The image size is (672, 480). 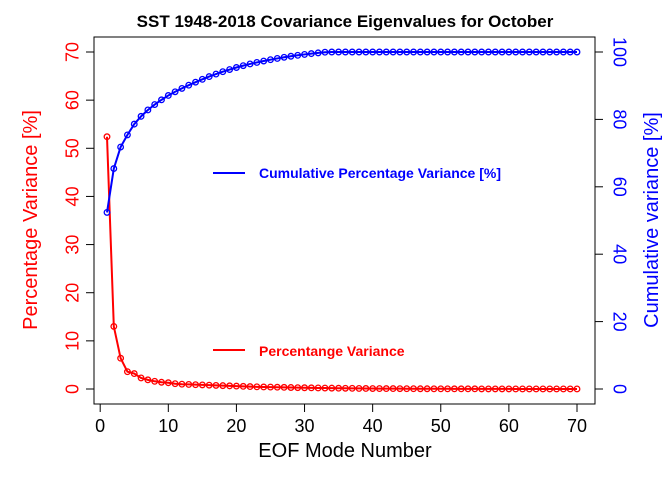 What do you see at coordinates (305, 426) in the screenshot?
I see `x-tick-label: 30` at bounding box center [305, 426].